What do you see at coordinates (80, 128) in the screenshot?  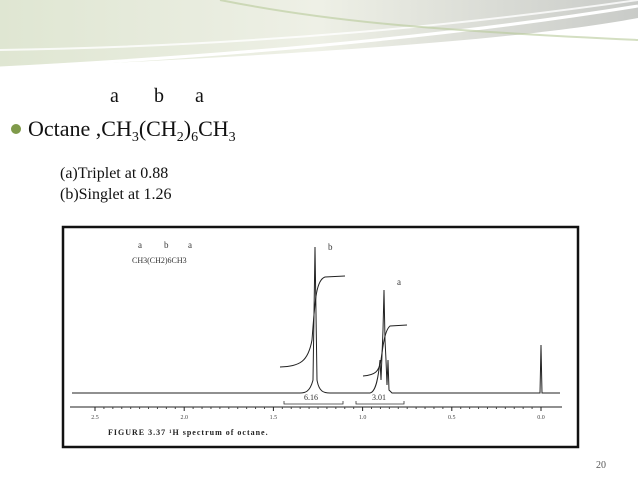 I see `text-part: Octane ,CH` at bounding box center [80, 128].